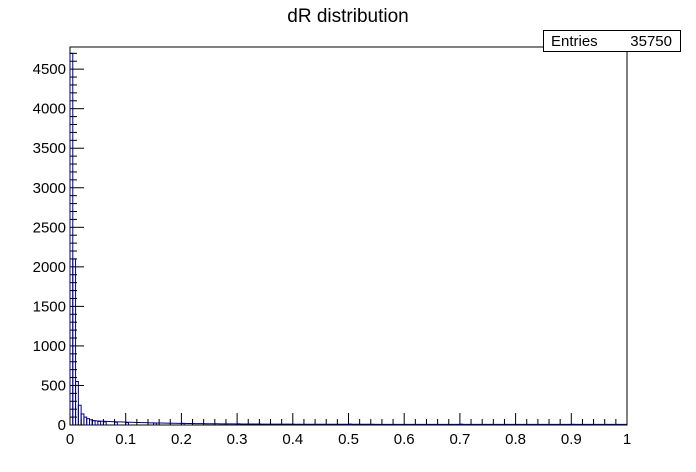  What do you see at coordinates (181, 439) in the screenshot?
I see `x-tick-label: 0.2` at bounding box center [181, 439].